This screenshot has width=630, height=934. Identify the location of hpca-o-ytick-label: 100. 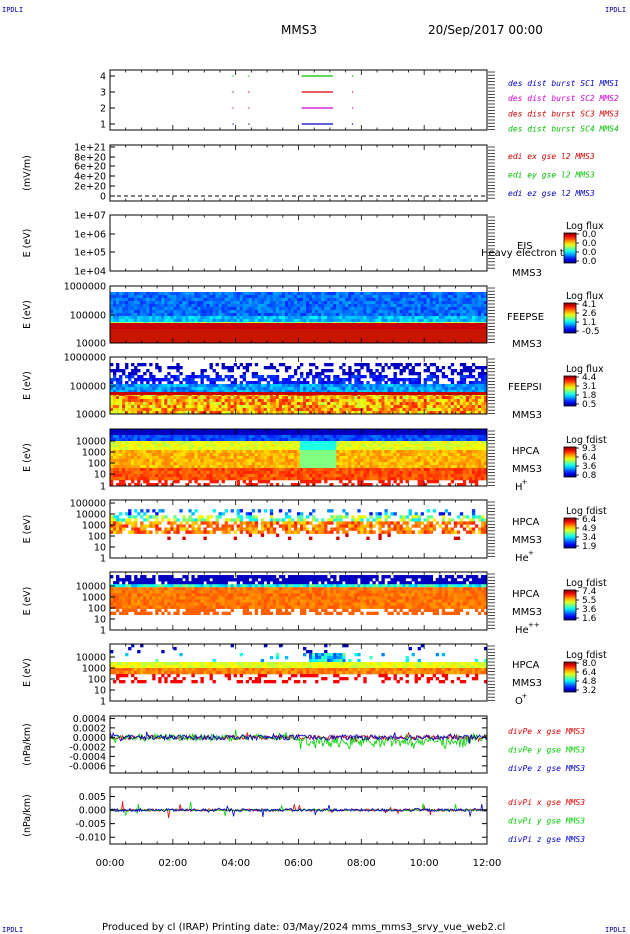
(97, 680).